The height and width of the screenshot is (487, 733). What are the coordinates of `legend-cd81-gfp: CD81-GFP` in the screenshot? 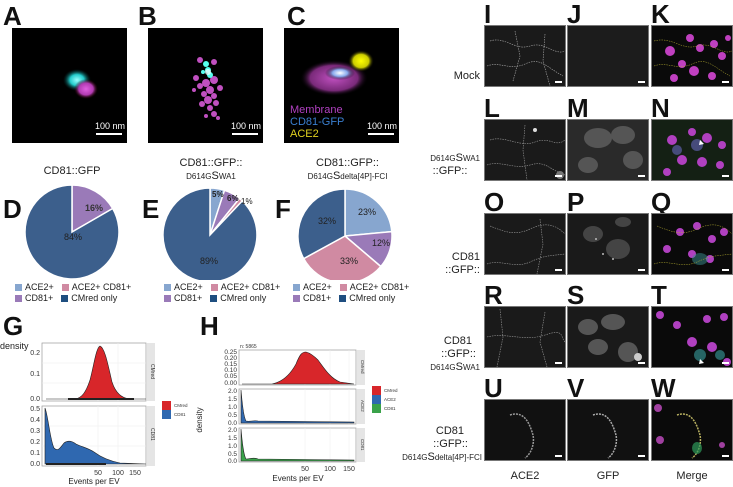 It's located at (317, 122).